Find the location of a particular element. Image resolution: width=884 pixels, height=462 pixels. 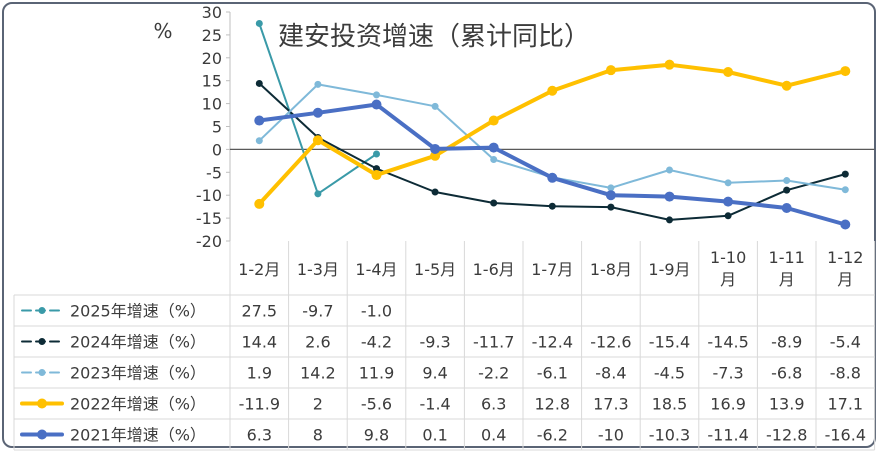

table-cell-value: -2.2 is located at coordinates (493, 373).